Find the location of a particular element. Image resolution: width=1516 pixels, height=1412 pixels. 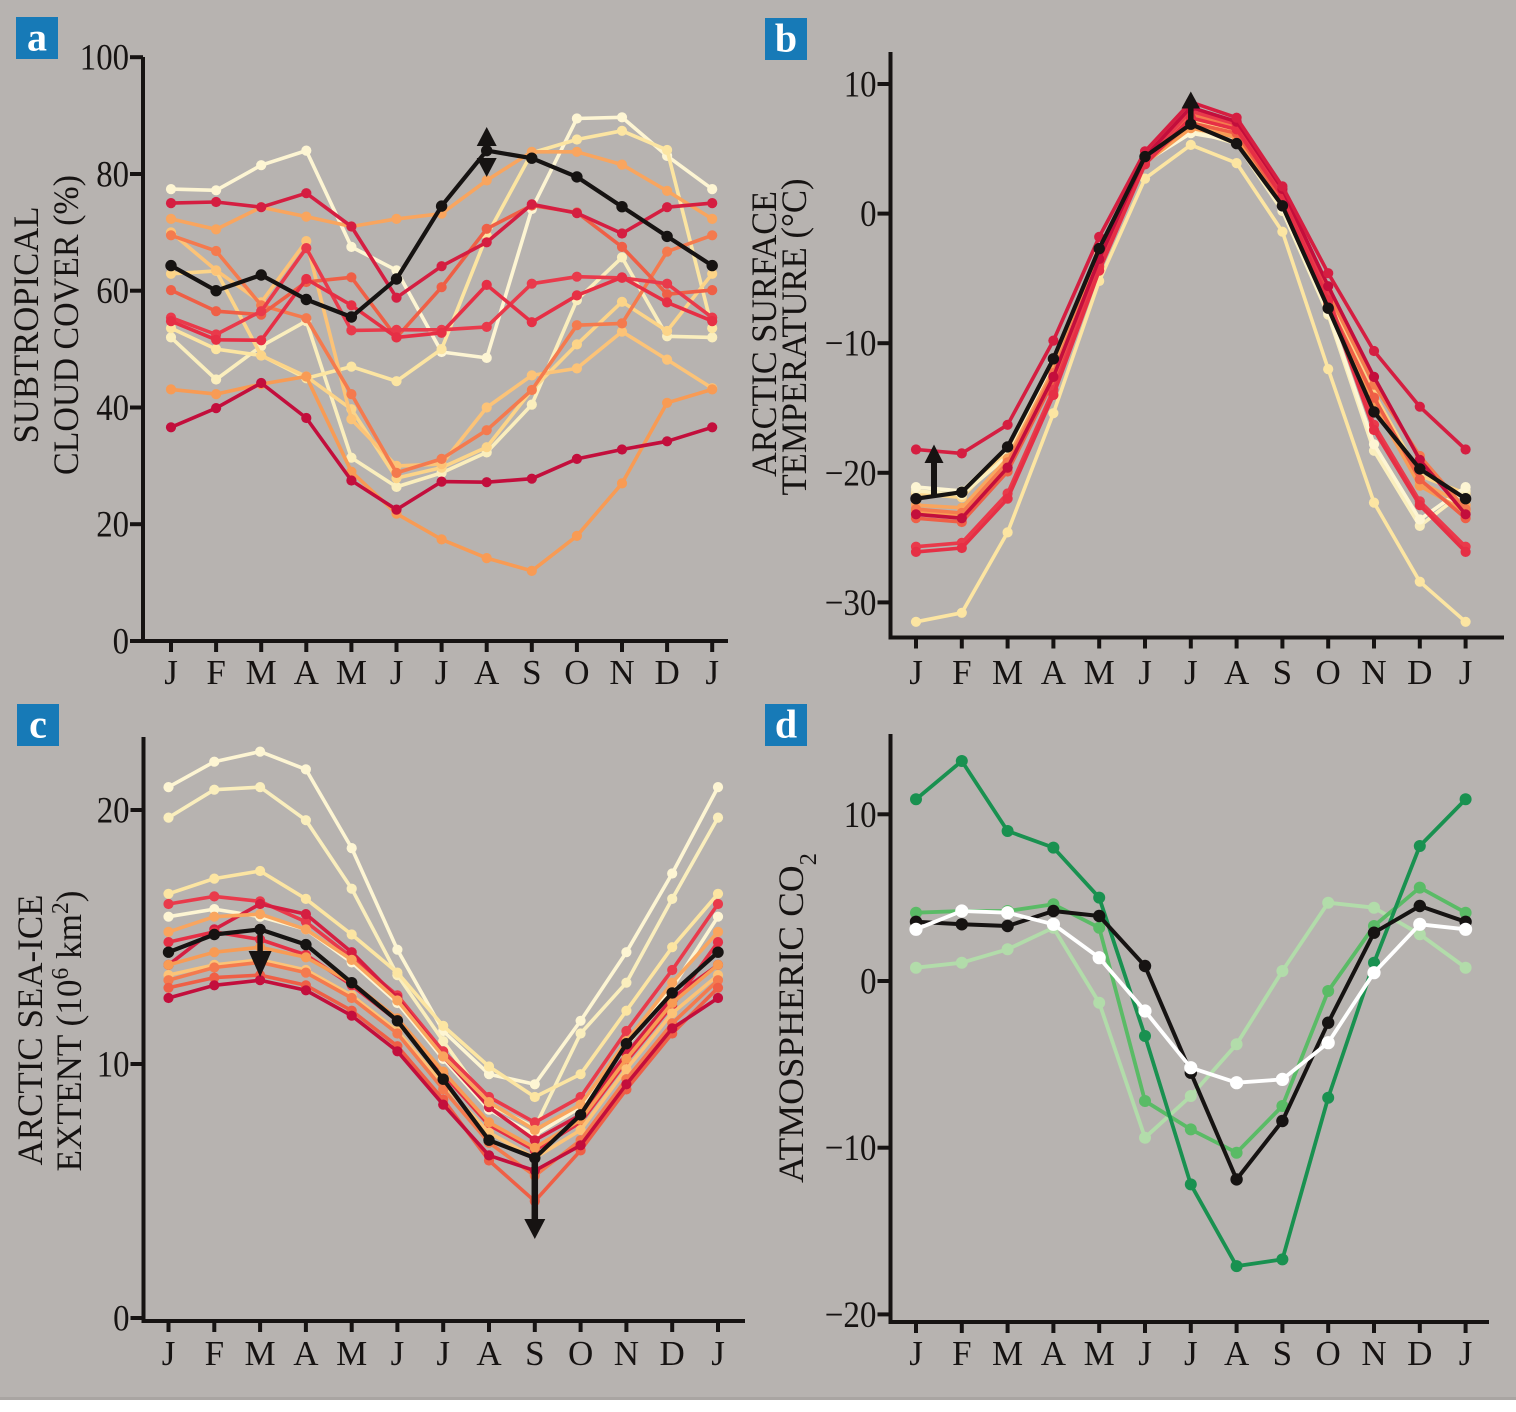

svg-text: CLOUD COVER (%) is located at coordinates (66, 325).